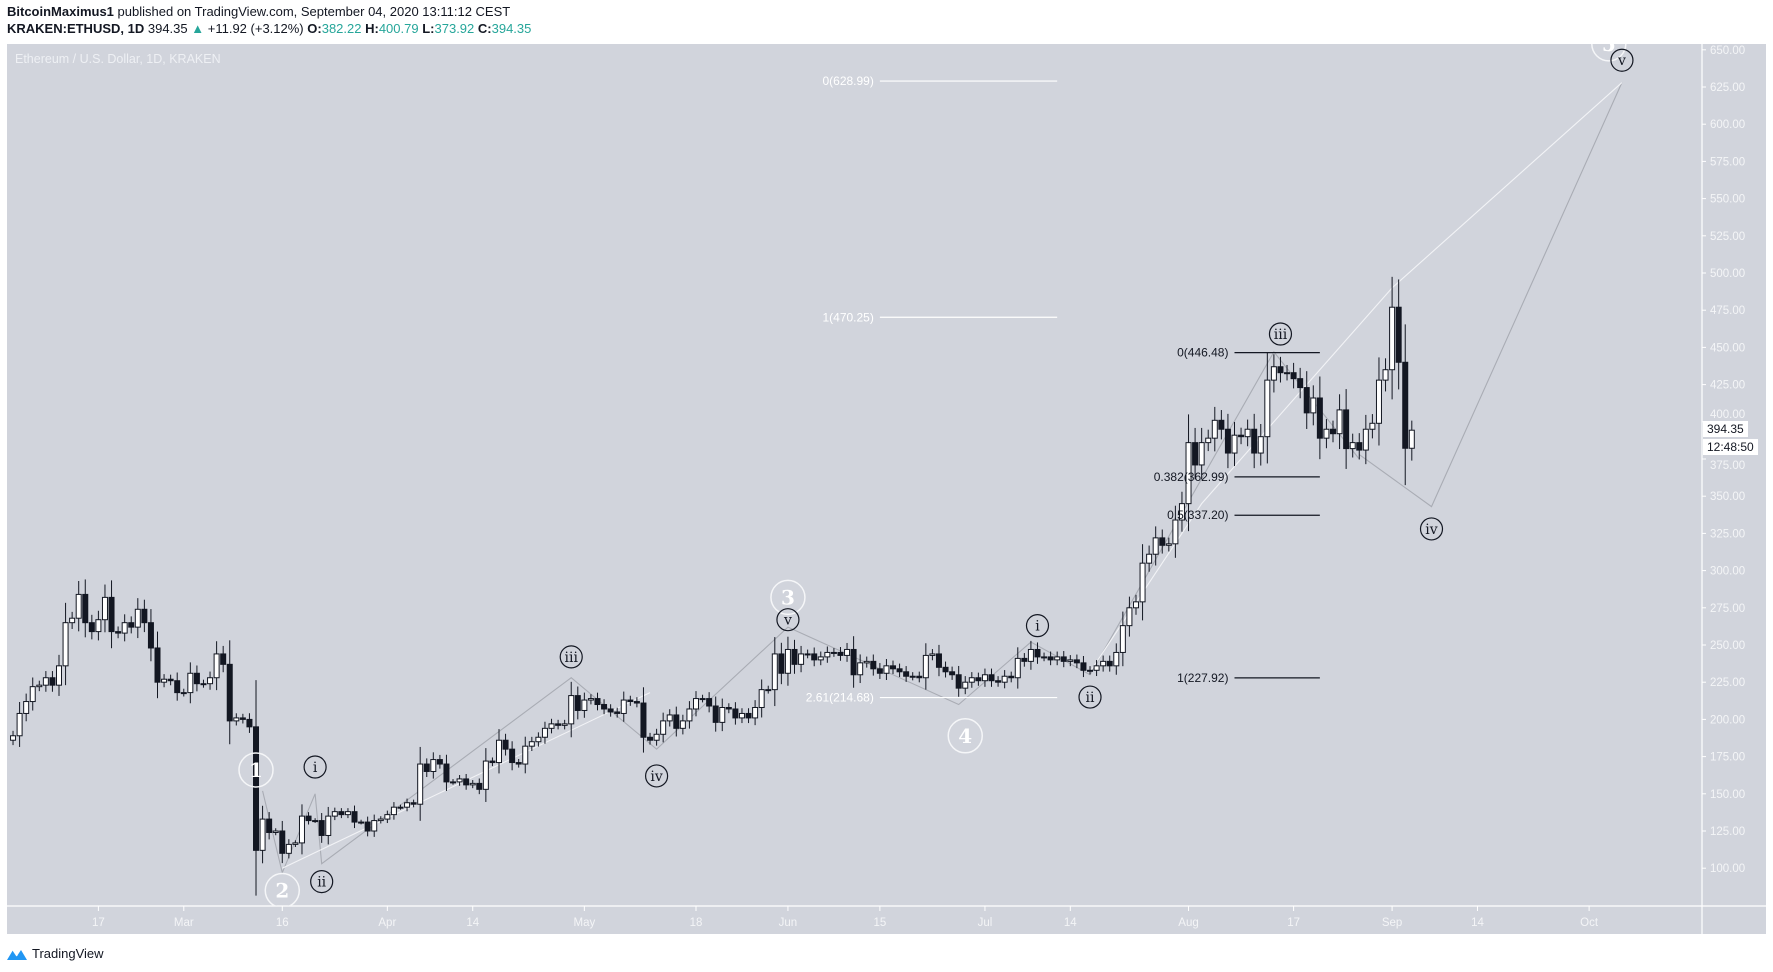  I want to click on wave-label-text: 1, so click(256, 770).